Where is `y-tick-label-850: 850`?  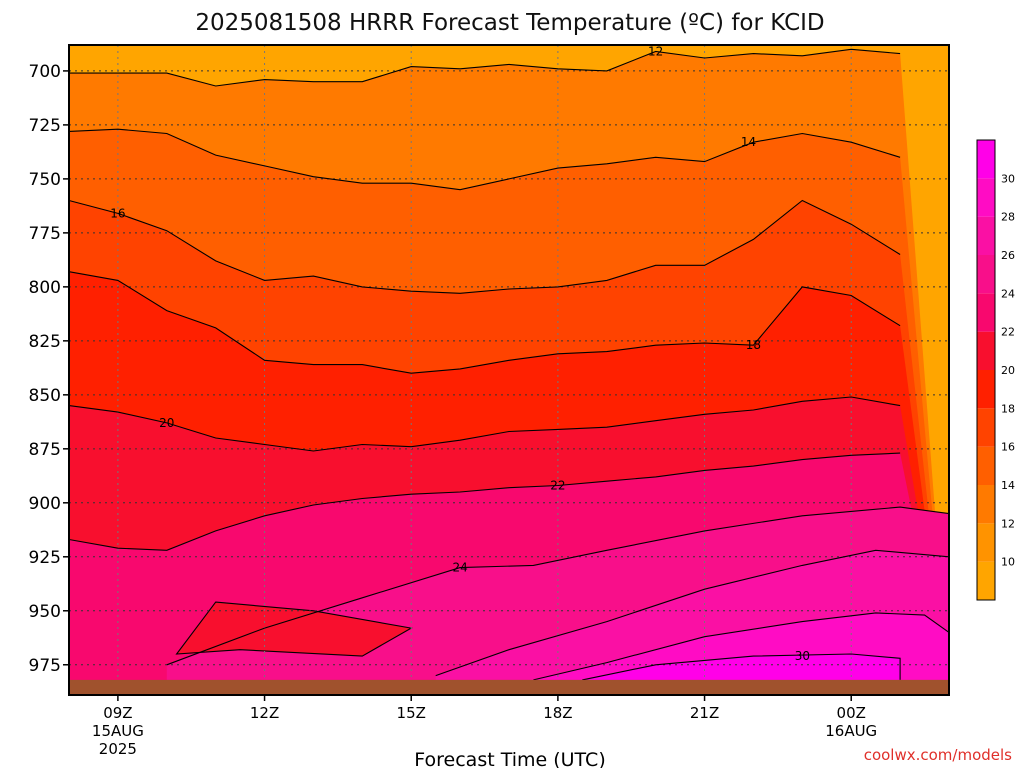
y-tick-label-850: 850 is located at coordinates (45, 396).